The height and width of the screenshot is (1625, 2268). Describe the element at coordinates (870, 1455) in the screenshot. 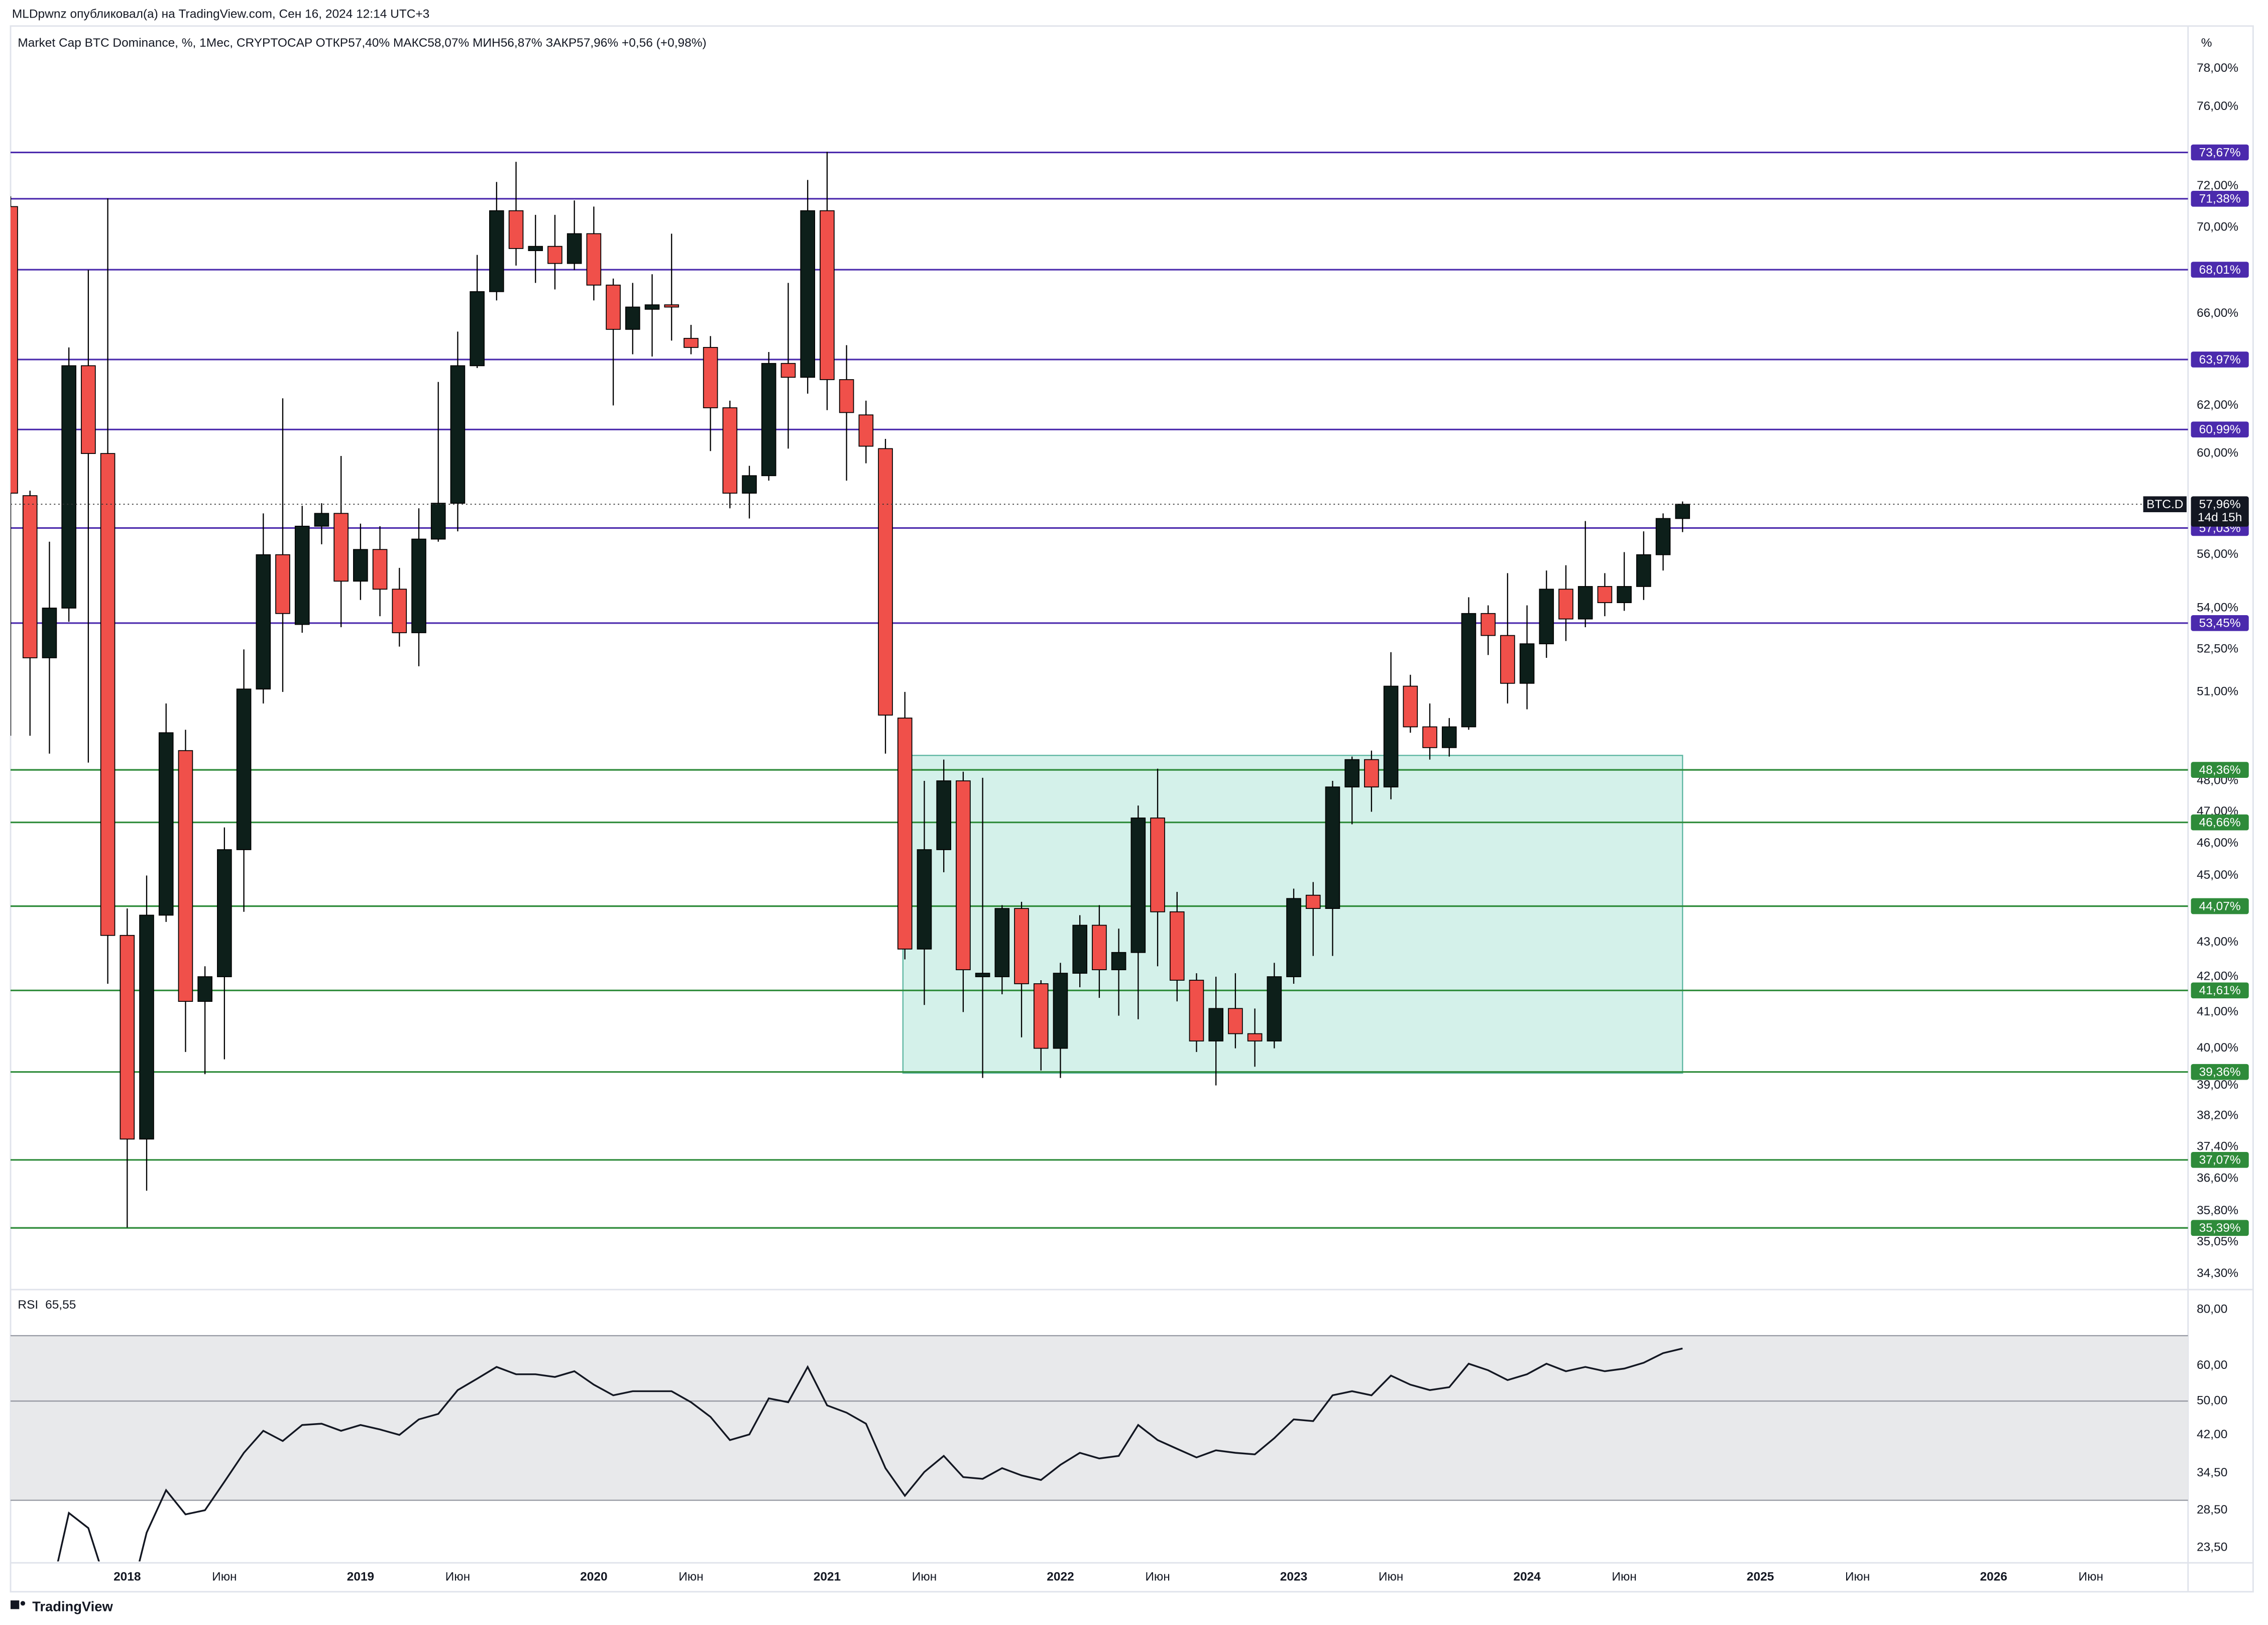

I see `rsi-line` at that location.